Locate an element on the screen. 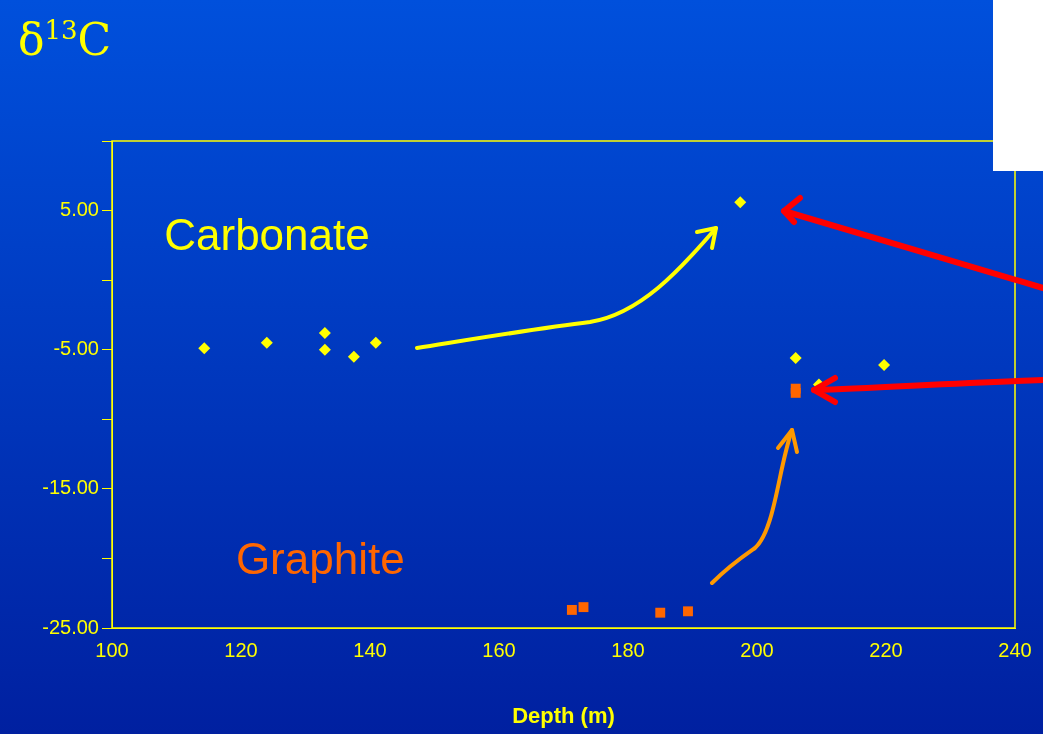 The height and width of the screenshot is (734, 1043). x-axis-title: Depth (m) is located at coordinates (563, 715).